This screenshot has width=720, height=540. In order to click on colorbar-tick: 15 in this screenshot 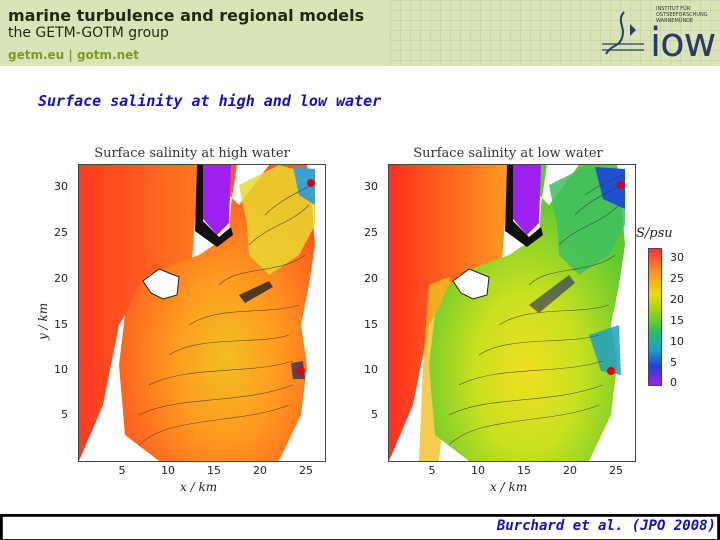, I will do `click(677, 320)`.